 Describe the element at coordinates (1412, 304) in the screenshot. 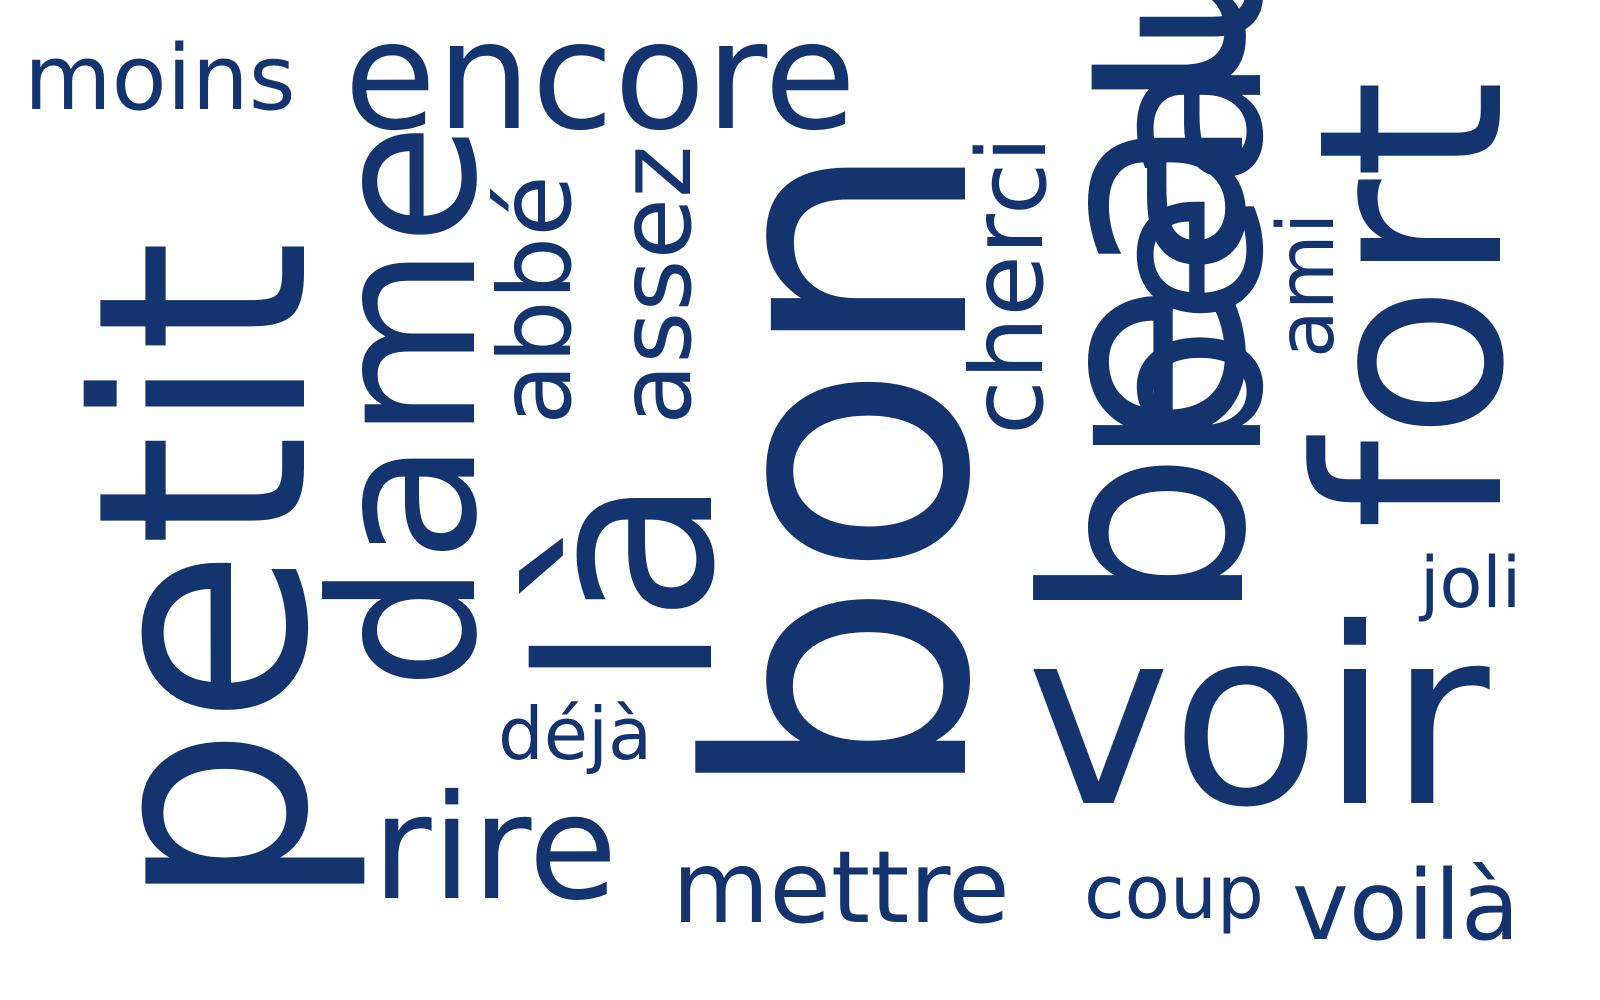

I see `word-fort: fort` at that location.